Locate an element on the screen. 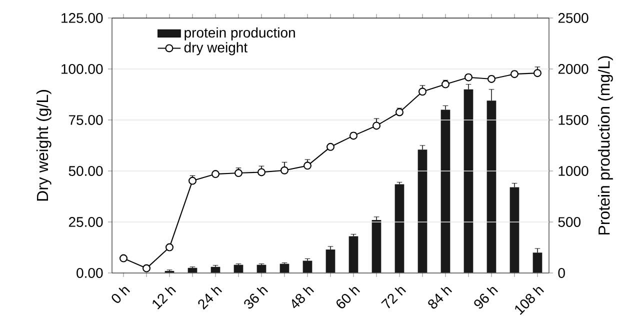  x-tick-label: 24 h is located at coordinates (210, 298).